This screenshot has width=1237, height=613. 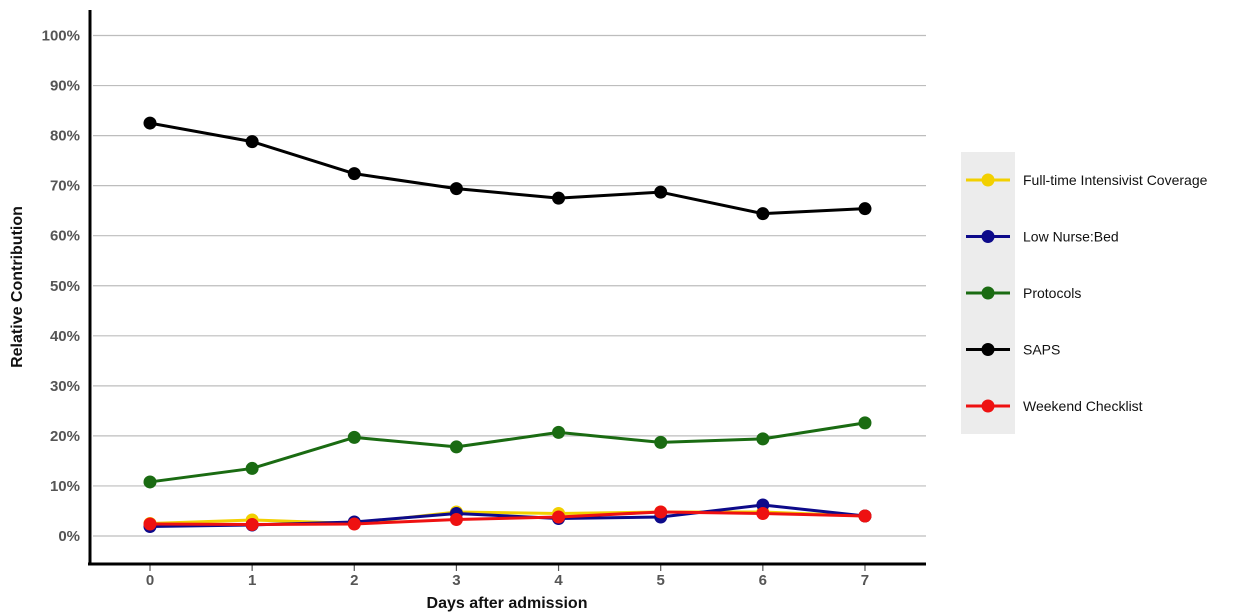 I want to click on y-tick-label: 40%, so click(x=65, y=336).